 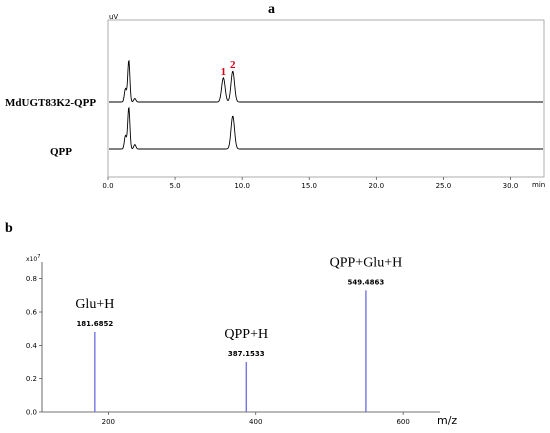 What do you see at coordinates (9, 228) in the screenshot?
I see `panel-b-label: b` at bounding box center [9, 228].